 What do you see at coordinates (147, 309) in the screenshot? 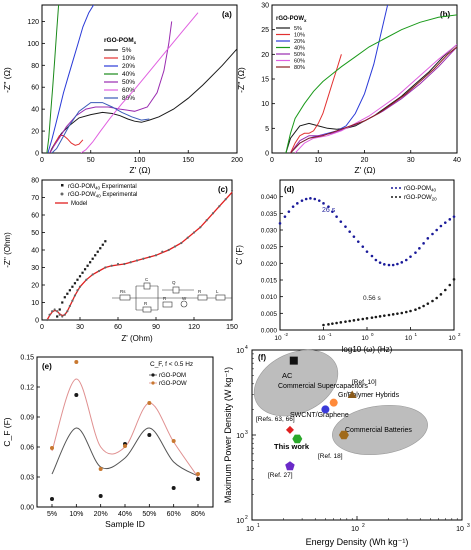
I see `circuit-r-box` at bounding box center [147, 309].